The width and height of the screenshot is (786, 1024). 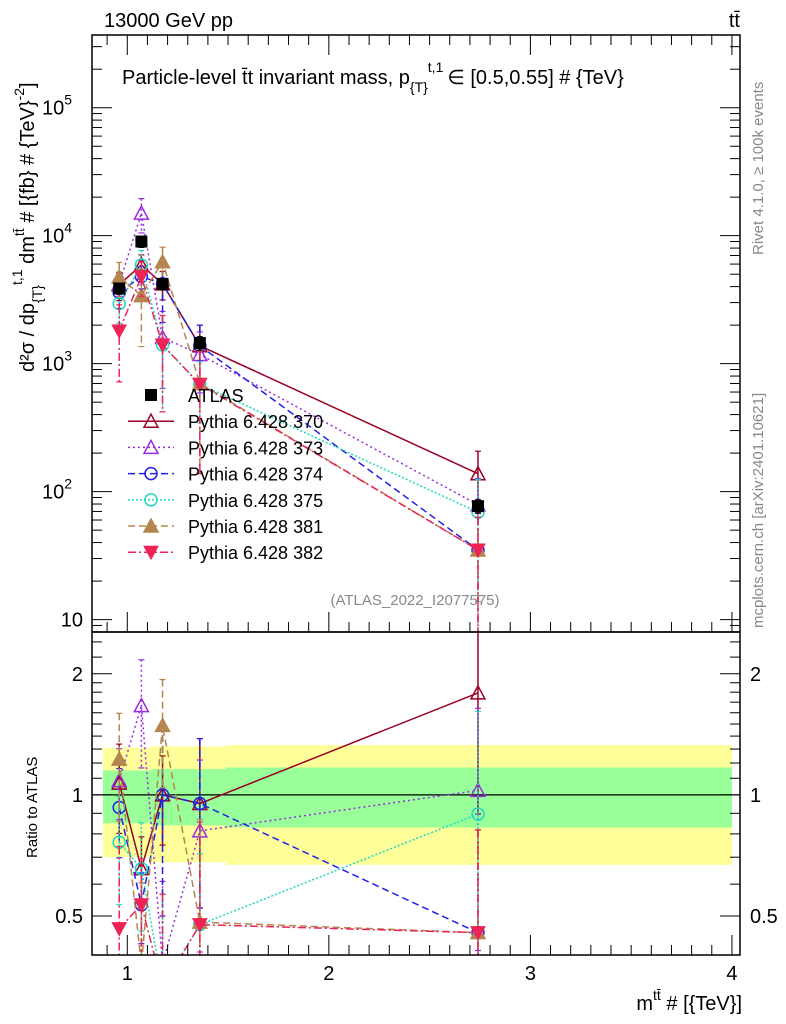 I want to click on legend-label: Pythia 6.428 382, so click(x=255, y=553).